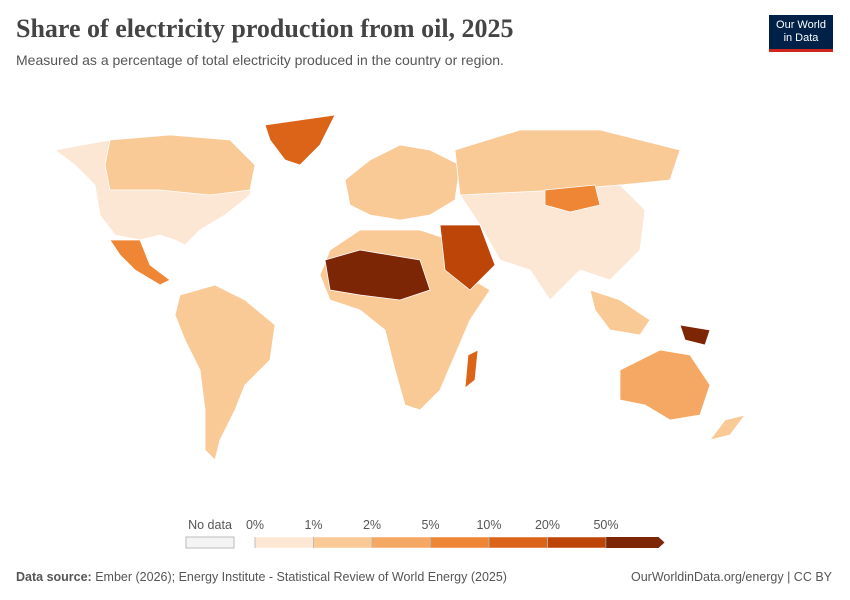 The height and width of the screenshot is (600, 850). Describe the element at coordinates (140, 262) in the screenshot. I see `mexico` at that location.